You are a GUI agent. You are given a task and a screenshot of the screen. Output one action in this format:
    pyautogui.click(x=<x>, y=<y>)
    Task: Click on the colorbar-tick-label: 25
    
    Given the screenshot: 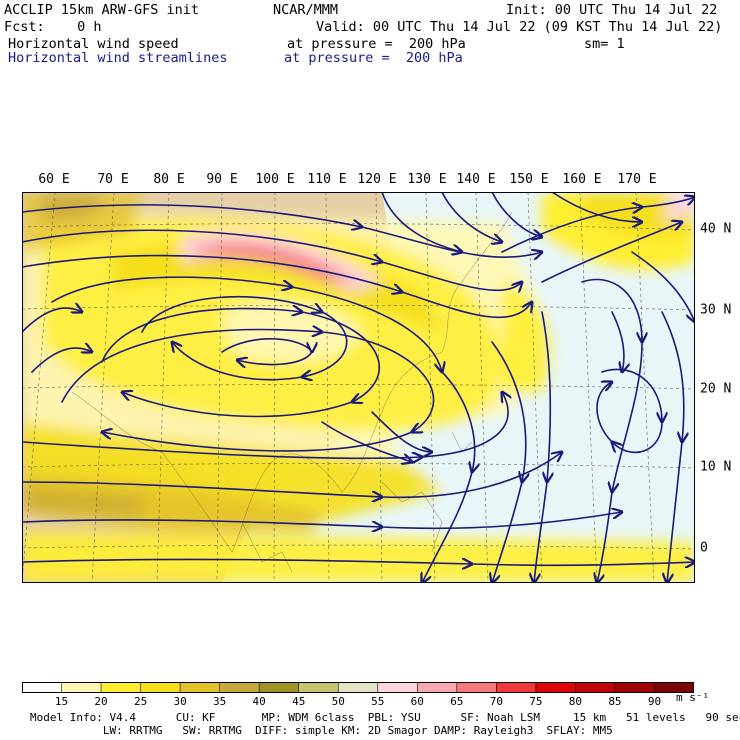 What is the action you would take?
    pyautogui.click(x=140, y=701)
    